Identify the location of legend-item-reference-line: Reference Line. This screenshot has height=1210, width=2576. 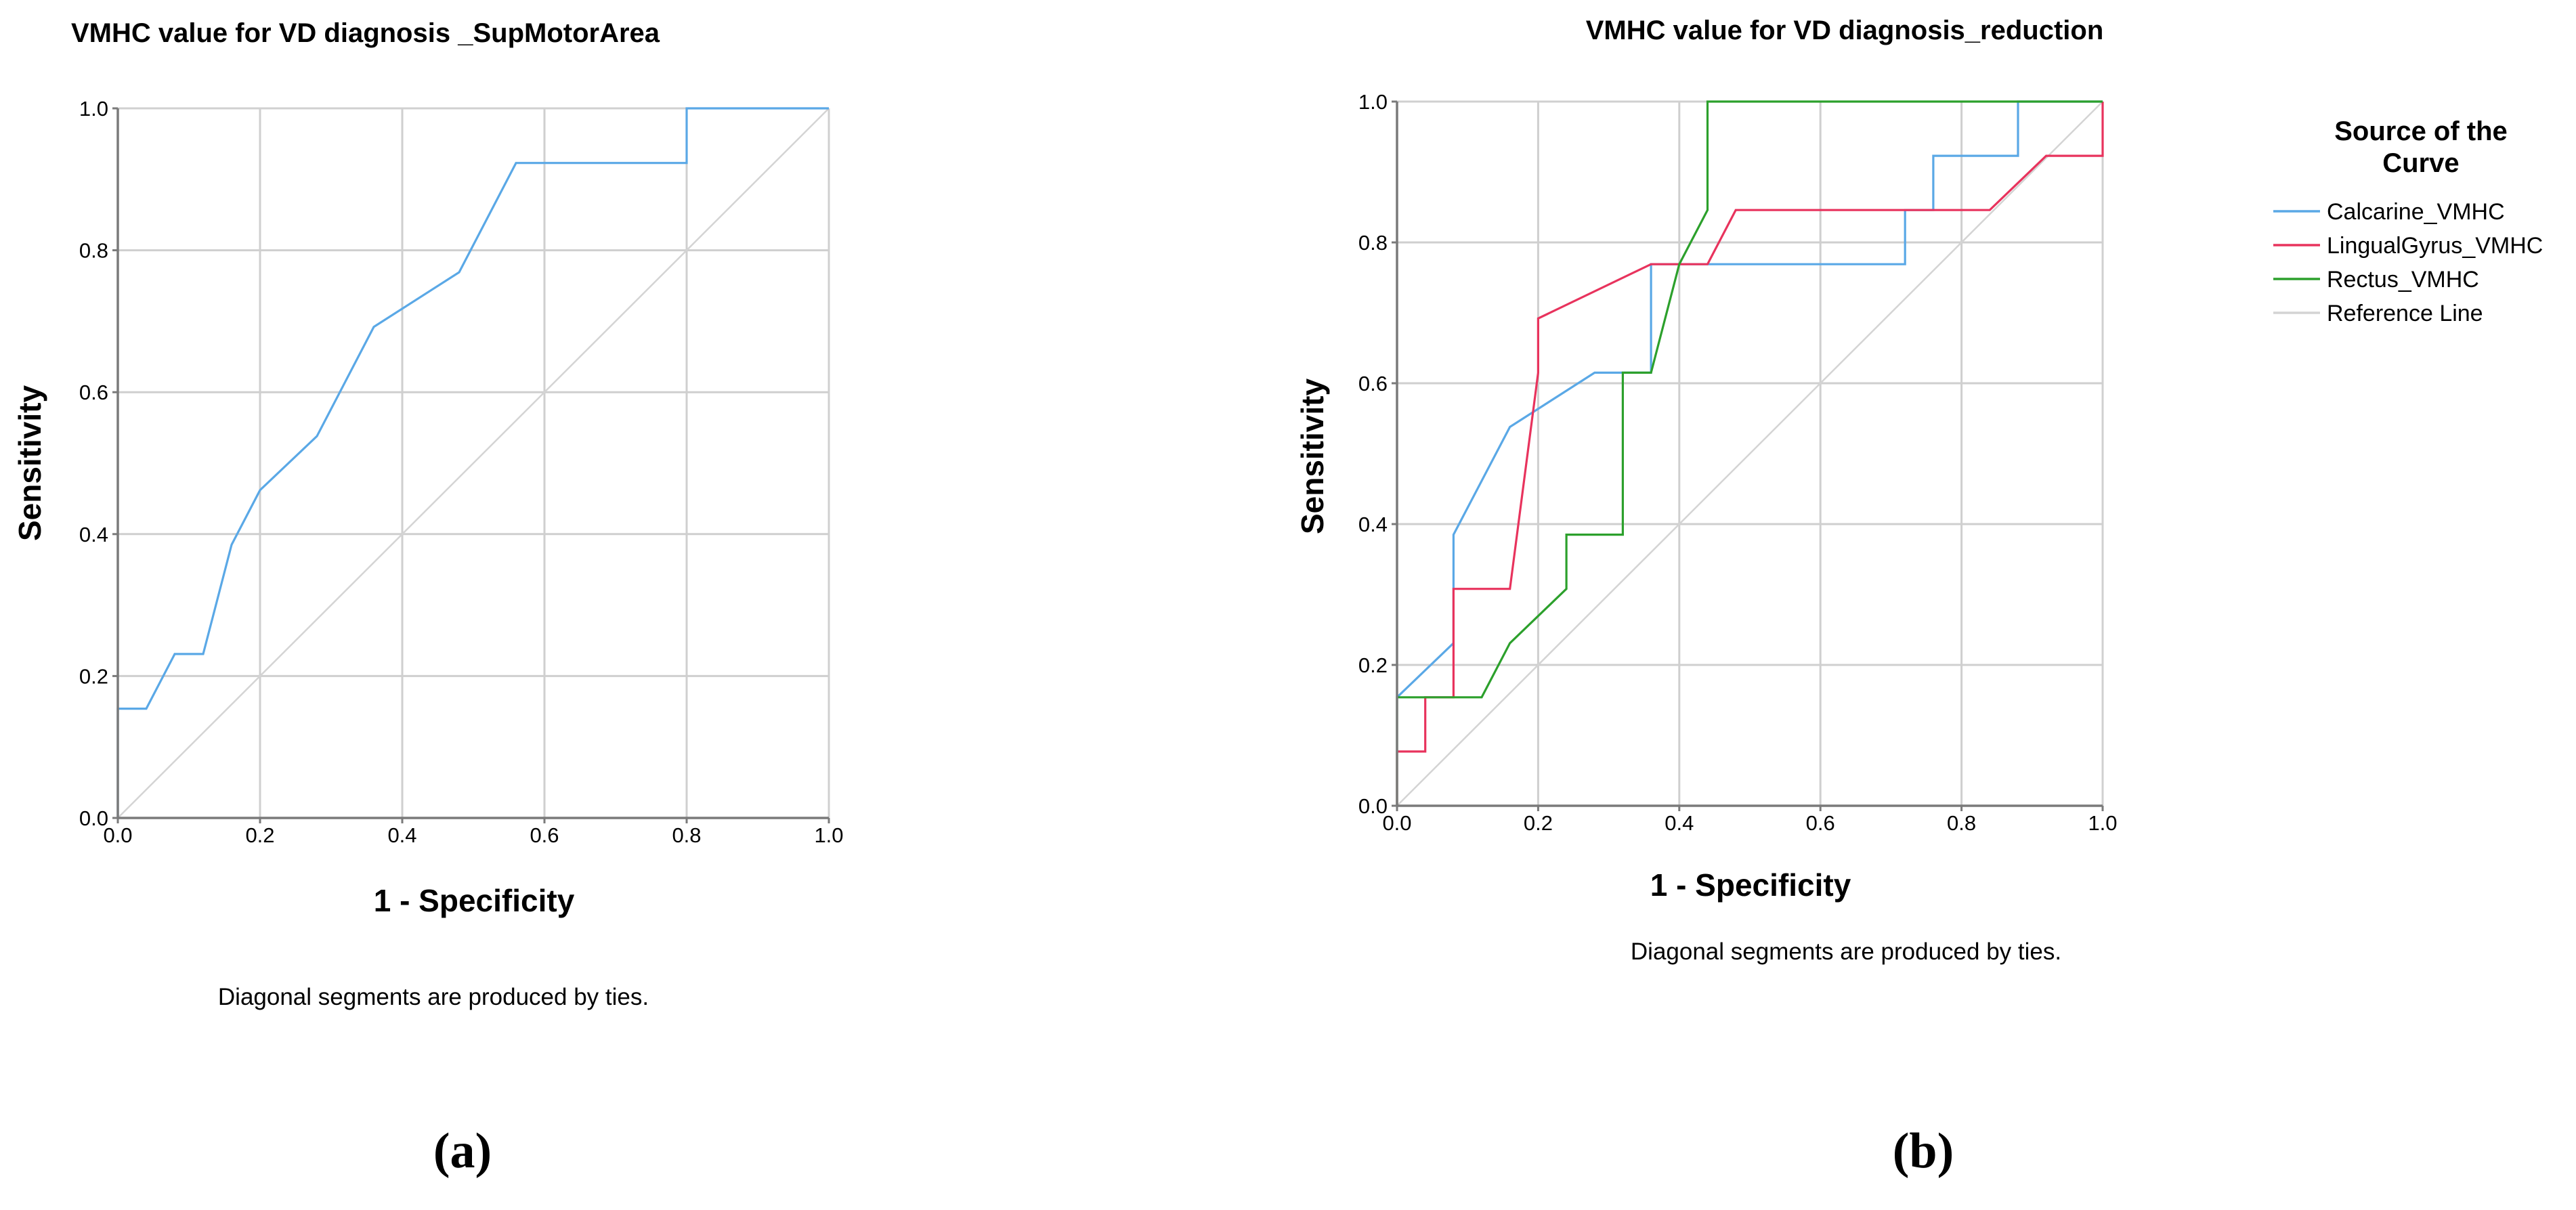
(2378, 313).